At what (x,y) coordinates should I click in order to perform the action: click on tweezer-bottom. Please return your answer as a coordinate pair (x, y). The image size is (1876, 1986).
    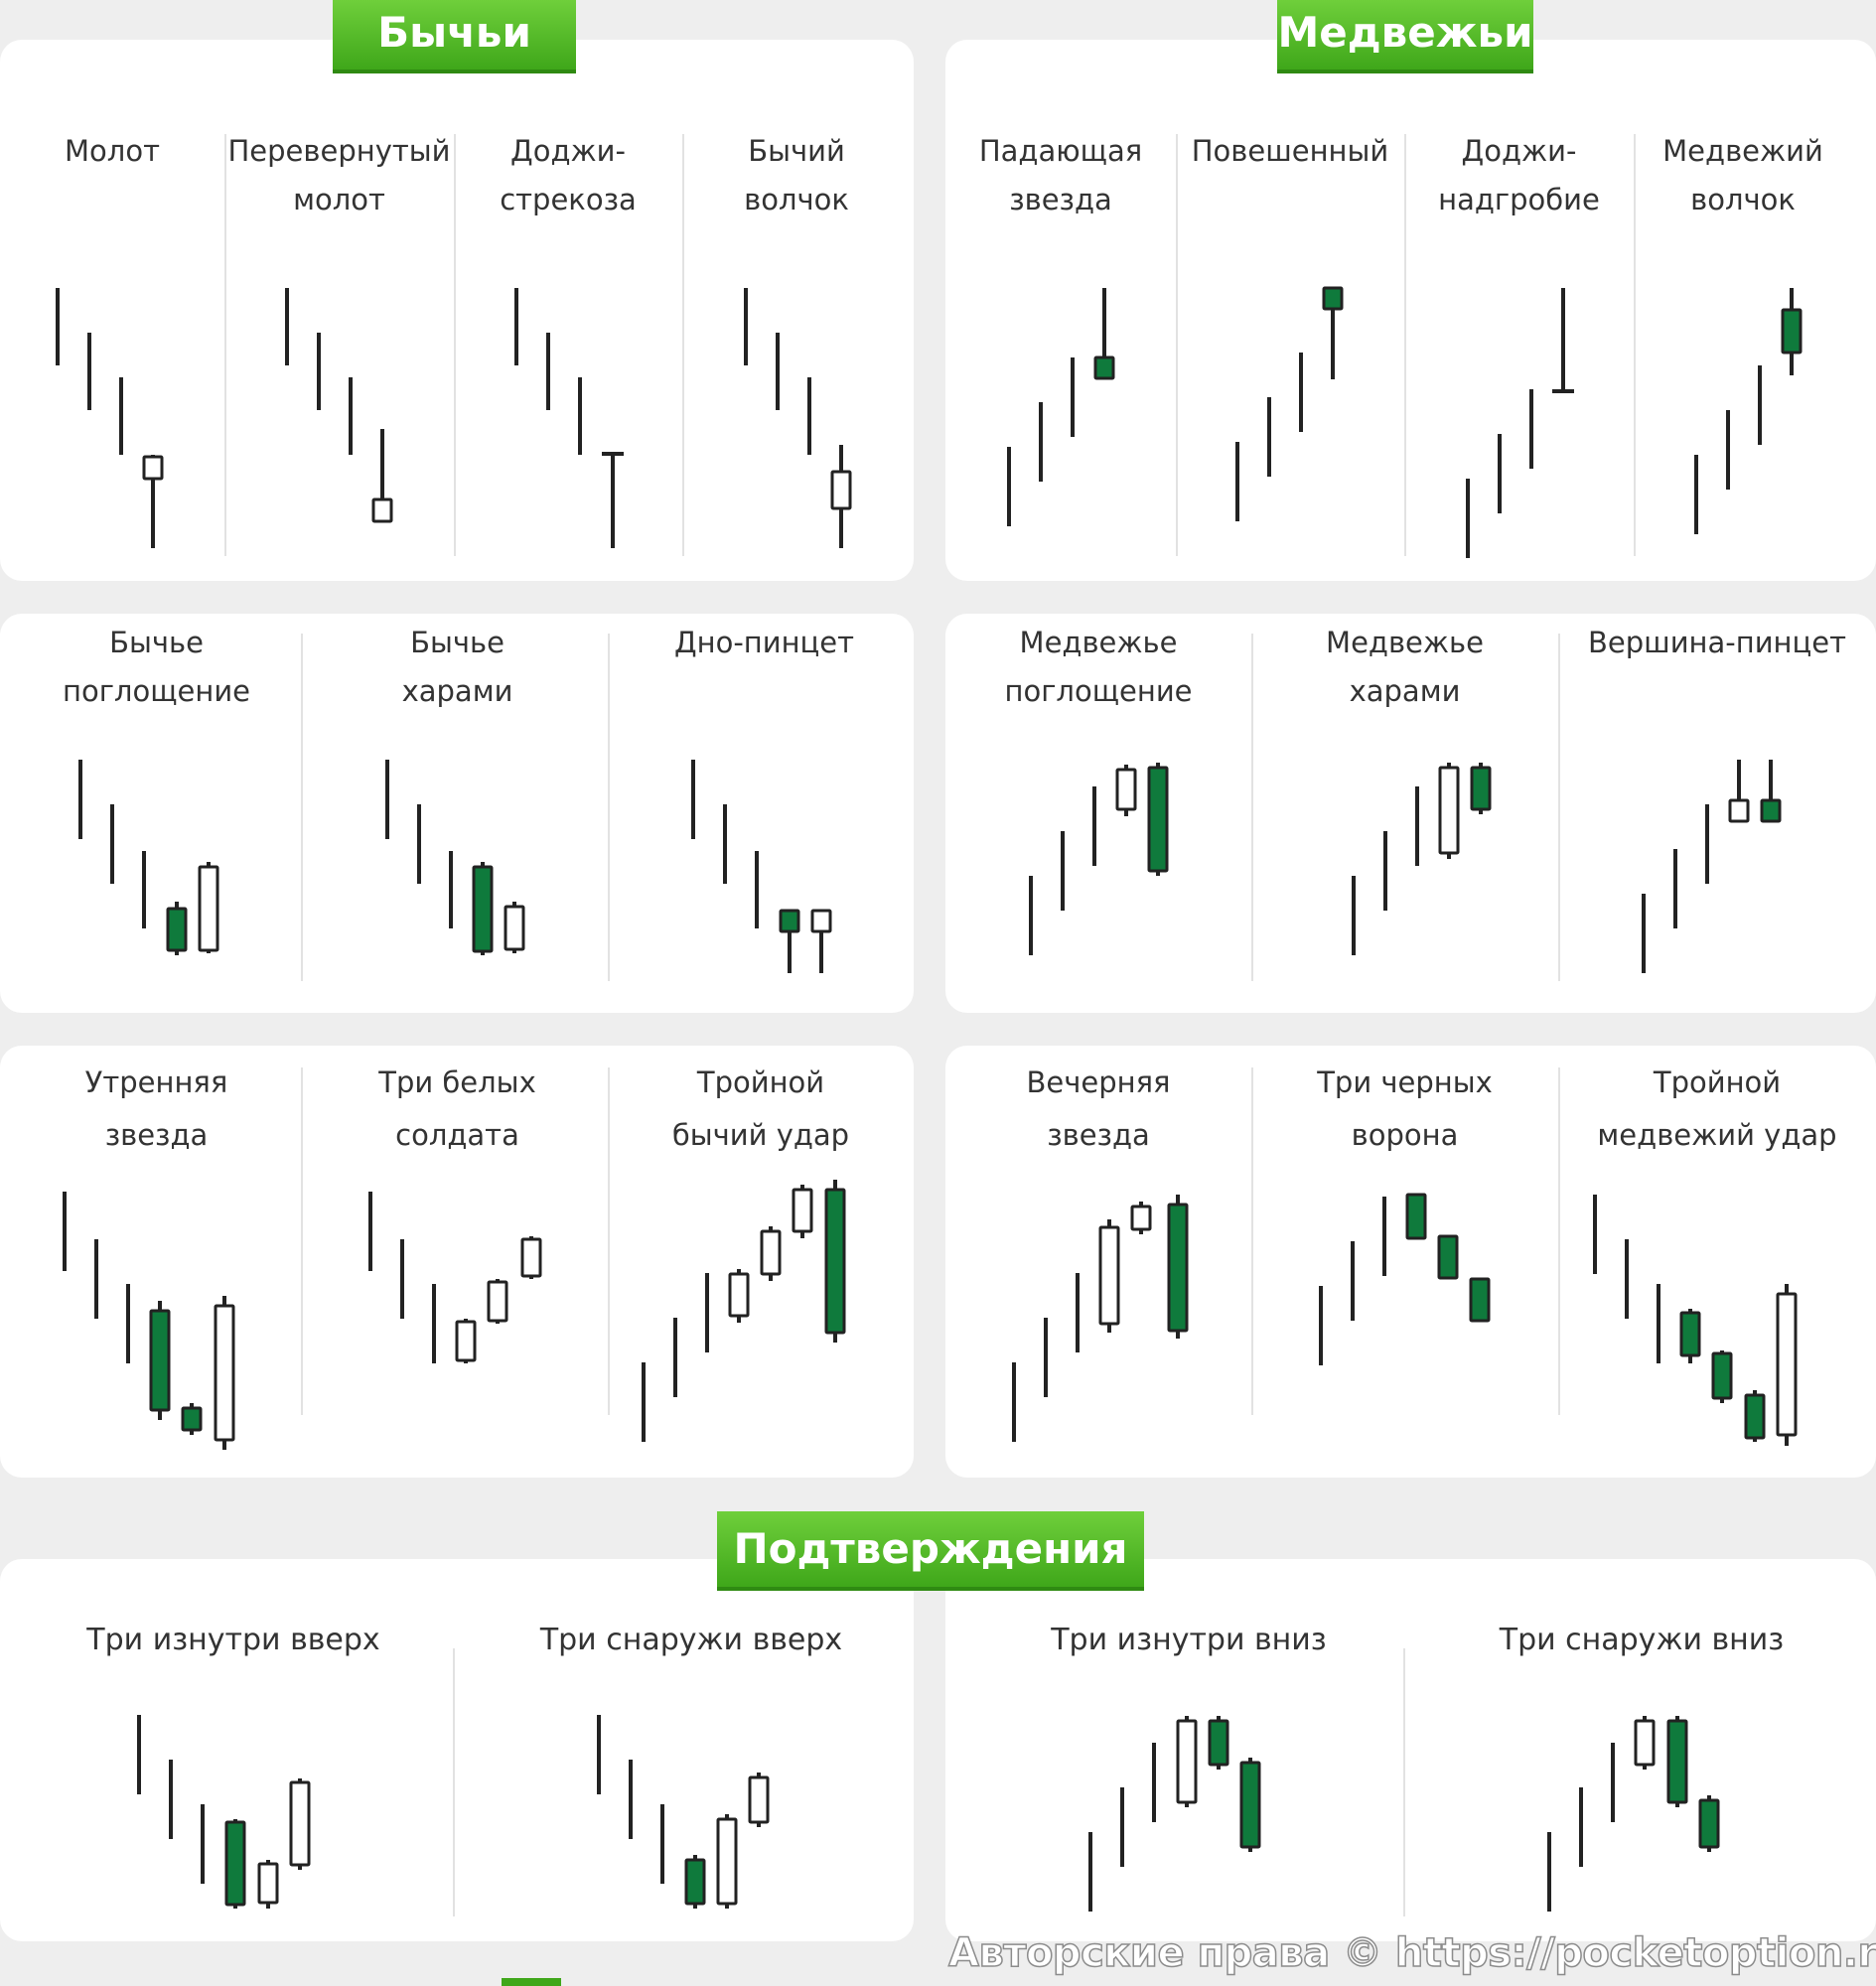
    Looking at the image, I should click on (761, 866).